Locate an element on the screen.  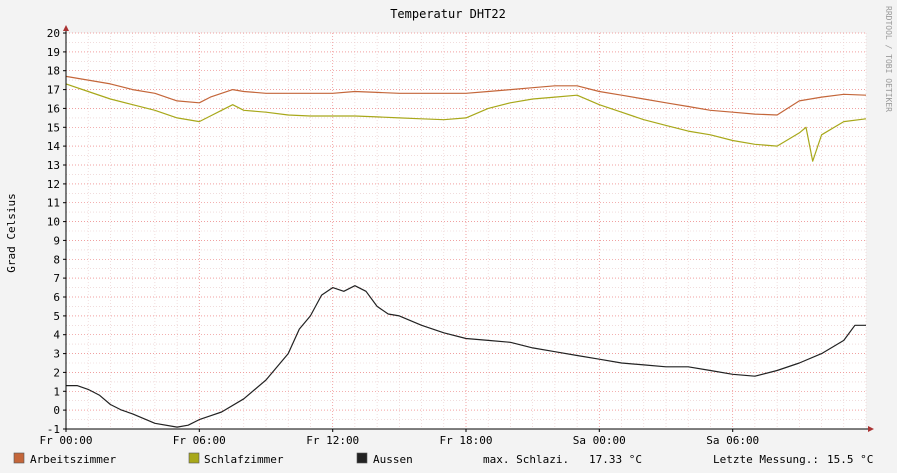
max-label: max. Schlazi. is located at coordinates (526, 459).